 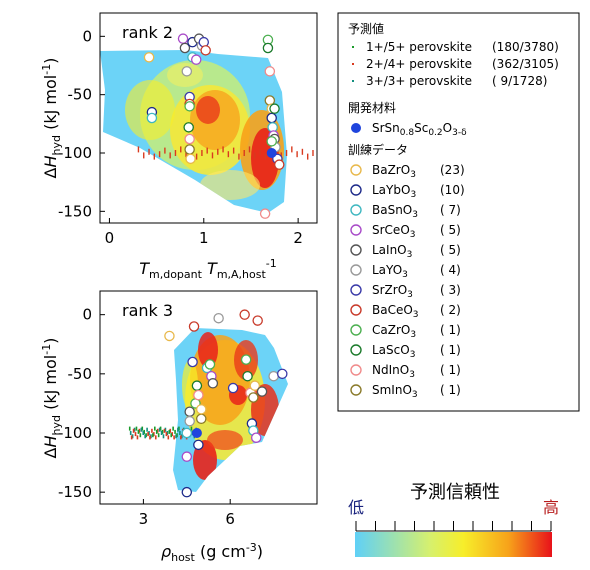 What do you see at coordinates (51, 118) in the screenshot?
I see `ylabel-rank2: ΔHhyd (kJ mol-1)` at bounding box center [51, 118].